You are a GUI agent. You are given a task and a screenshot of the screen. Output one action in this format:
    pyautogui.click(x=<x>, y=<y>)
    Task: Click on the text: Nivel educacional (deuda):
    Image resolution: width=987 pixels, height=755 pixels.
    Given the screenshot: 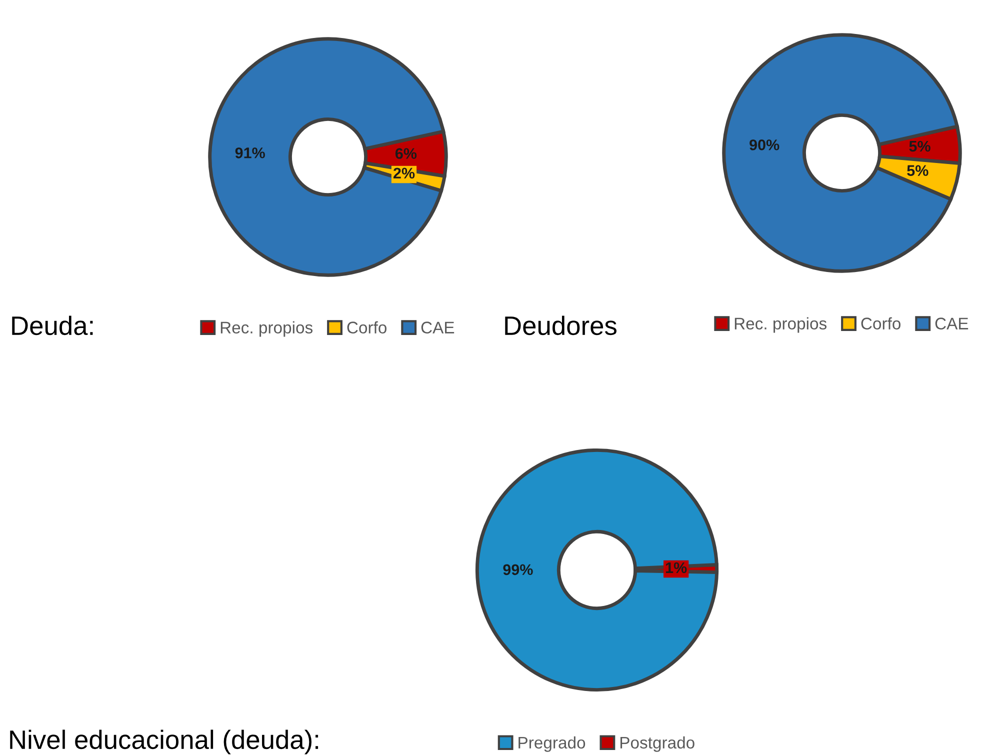 What is the action you would take?
    pyautogui.click(x=164, y=742)
    